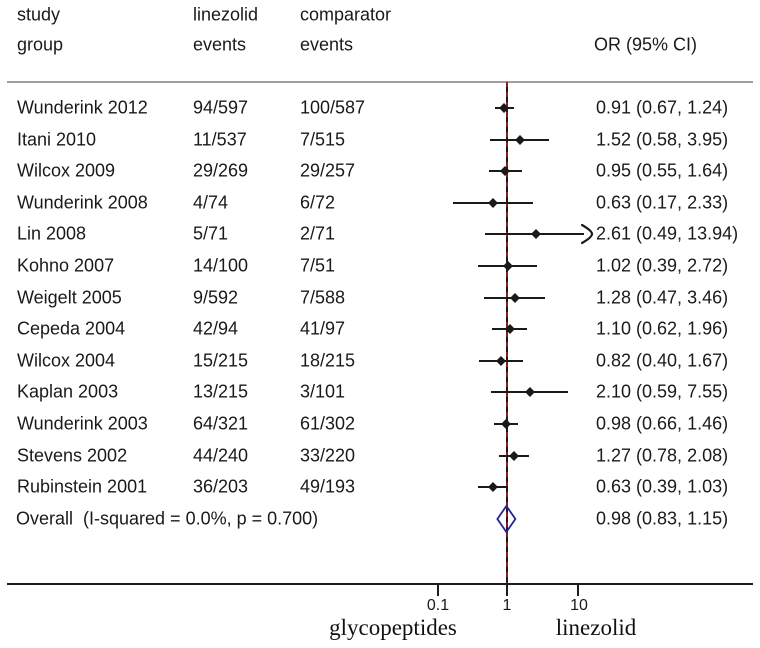 The image size is (760, 648). What do you see at coordinates (221, 170) in the screenshot?
I see `linezolid-events: 29/269` at bounding box center [221, 170].